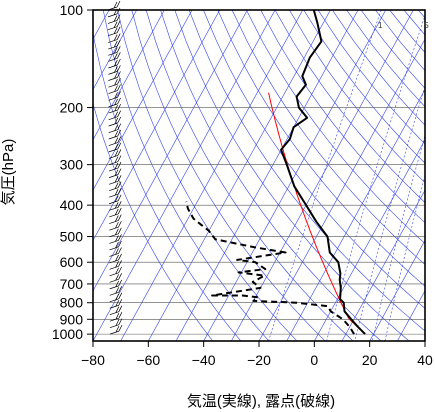  I want to click on y-axis-label: 気圧(hPa), so click(8, 172).